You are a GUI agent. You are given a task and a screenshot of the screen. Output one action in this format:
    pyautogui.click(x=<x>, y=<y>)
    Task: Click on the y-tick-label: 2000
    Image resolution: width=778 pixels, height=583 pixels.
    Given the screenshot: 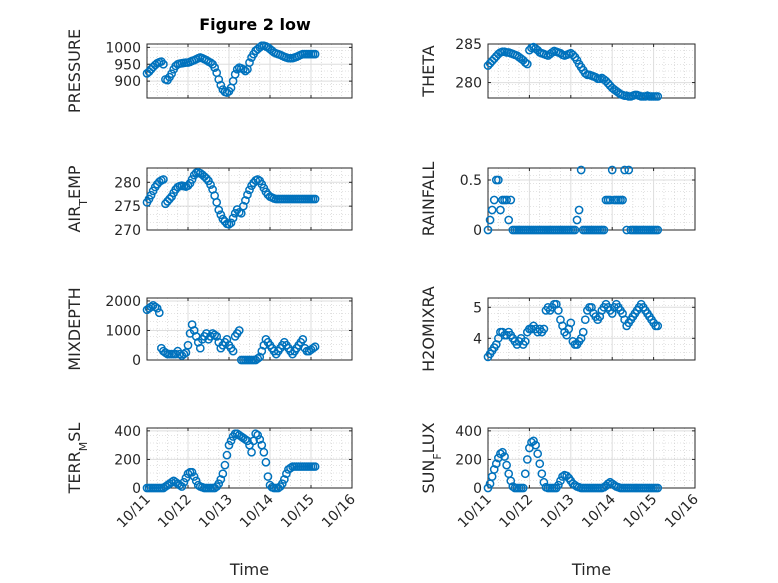 What is the action you would take?
    pyautogui.click(x=123, y=302)
    